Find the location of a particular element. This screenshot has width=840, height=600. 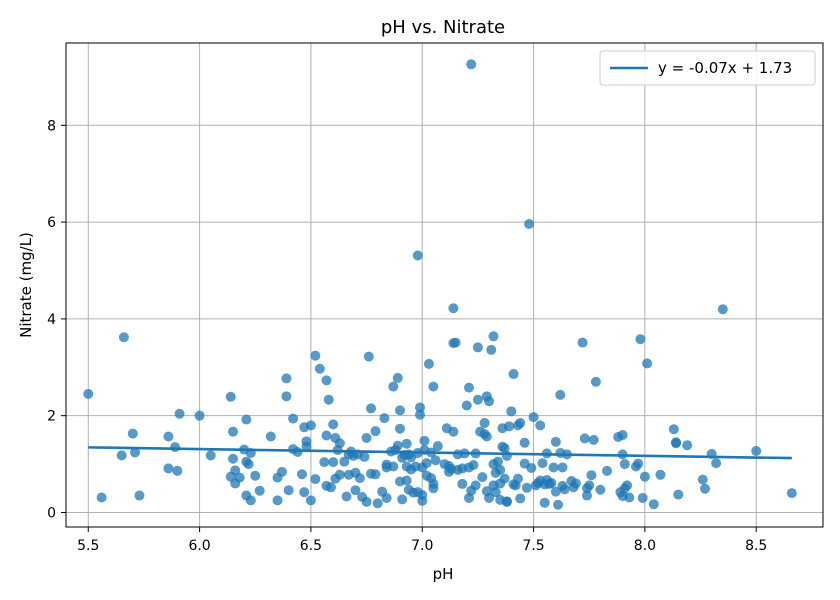

y-tick-label: 8 is located at coordinates (51, 126).